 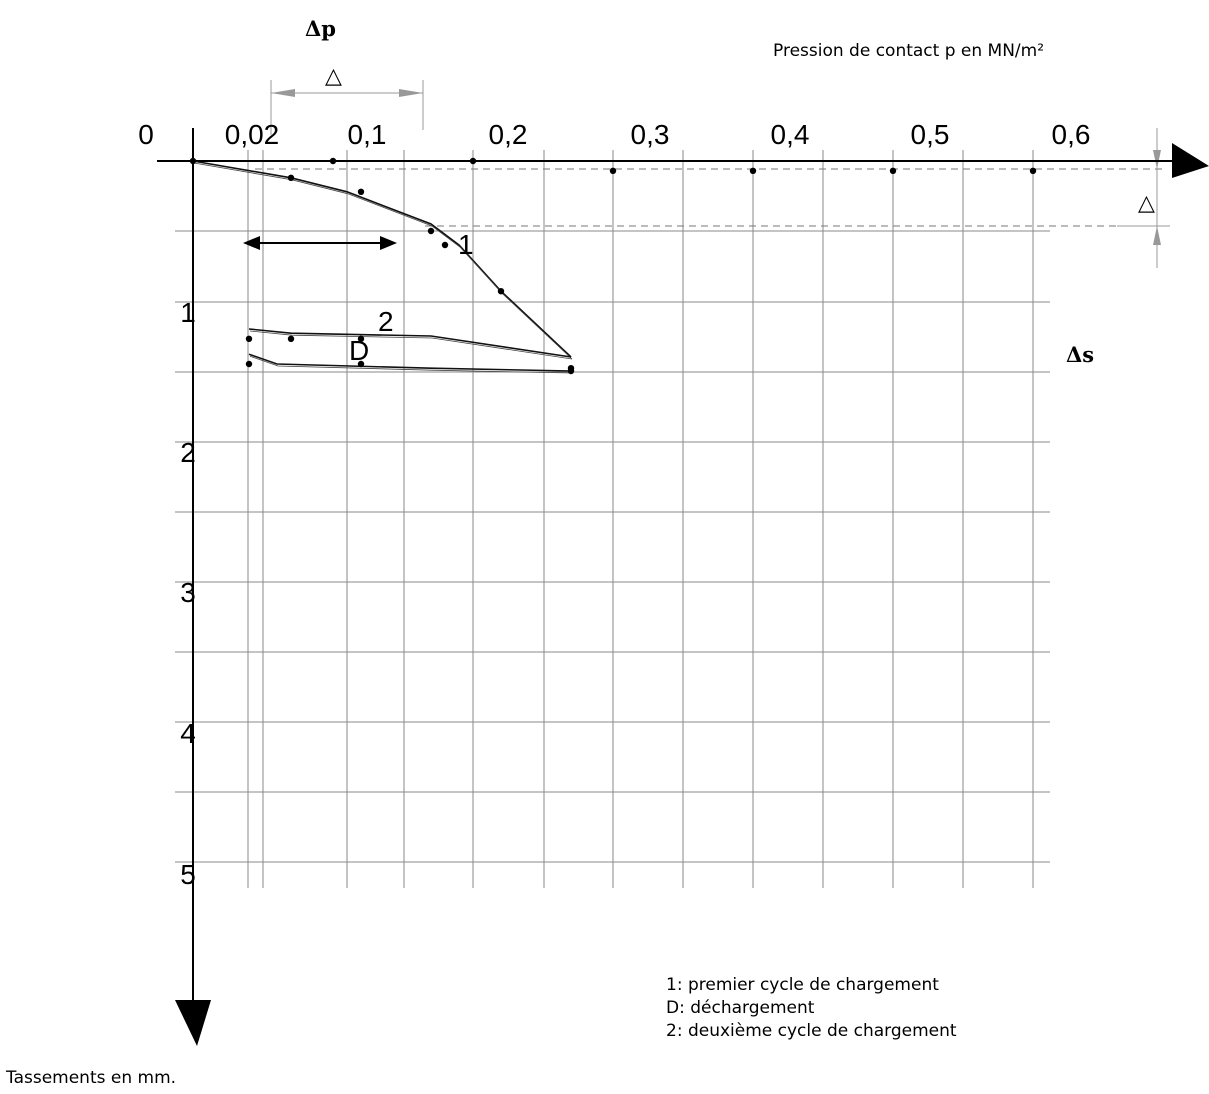 I want to click on delta-s-label: Δs, so click(x=1080, y=354).